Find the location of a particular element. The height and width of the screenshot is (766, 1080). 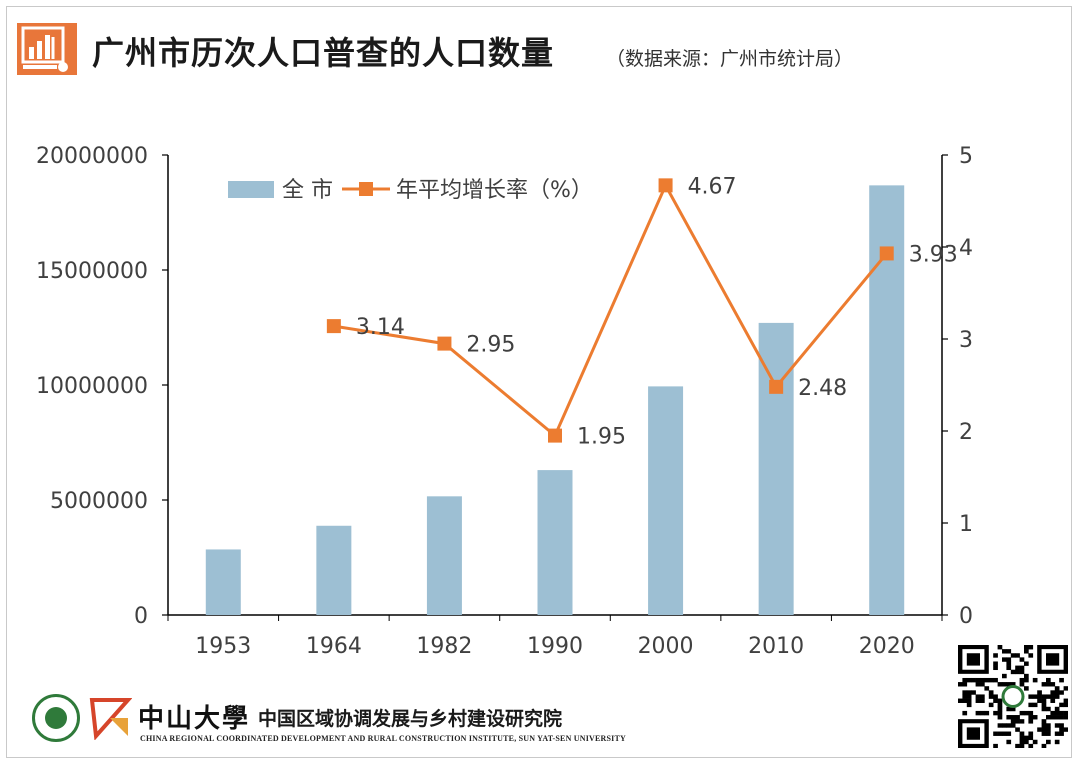

y-left-tick-label: 20000000 is located at coordinates (92, 156).